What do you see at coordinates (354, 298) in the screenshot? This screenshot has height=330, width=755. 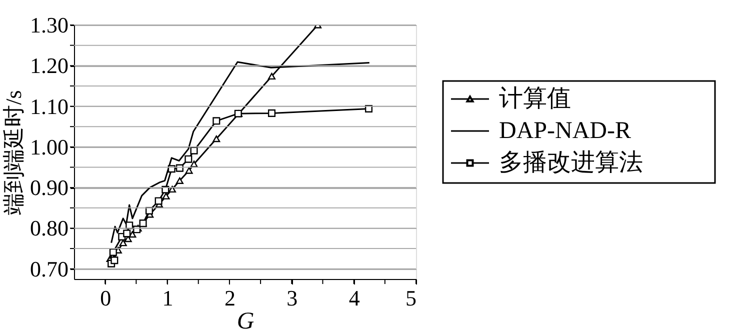 I see `x-tick-label: 4` at bounding box center [354, 298].